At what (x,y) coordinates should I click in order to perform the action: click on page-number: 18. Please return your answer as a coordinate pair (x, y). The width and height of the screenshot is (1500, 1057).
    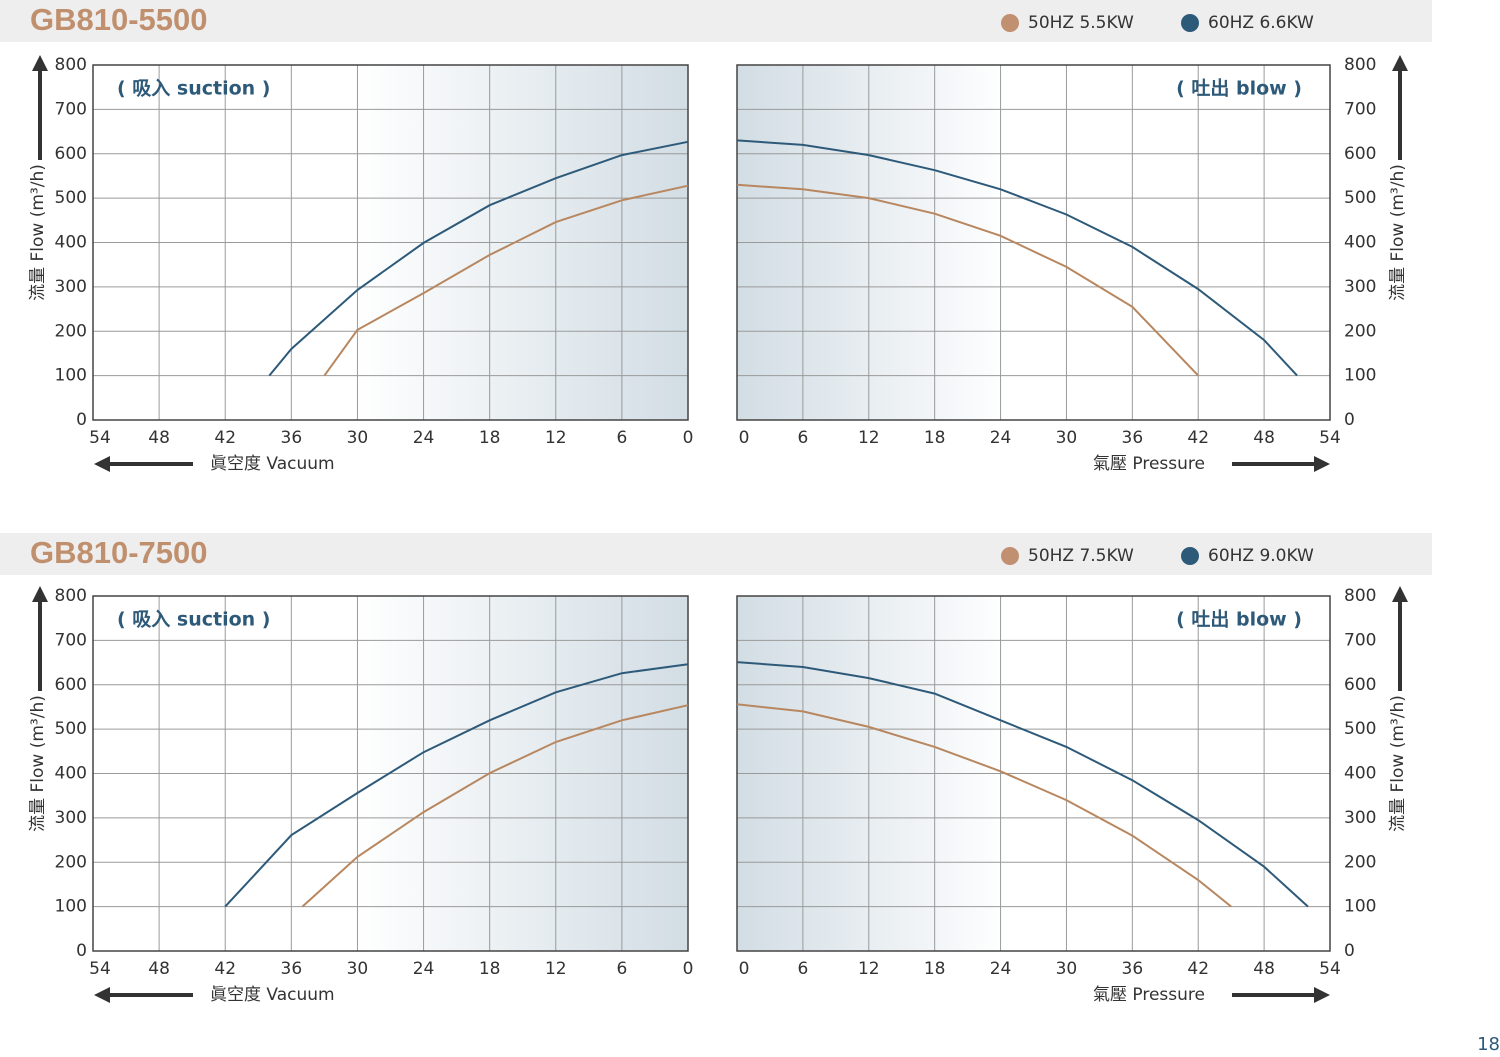
    Looking at the image, I should click on (1488, 1043).